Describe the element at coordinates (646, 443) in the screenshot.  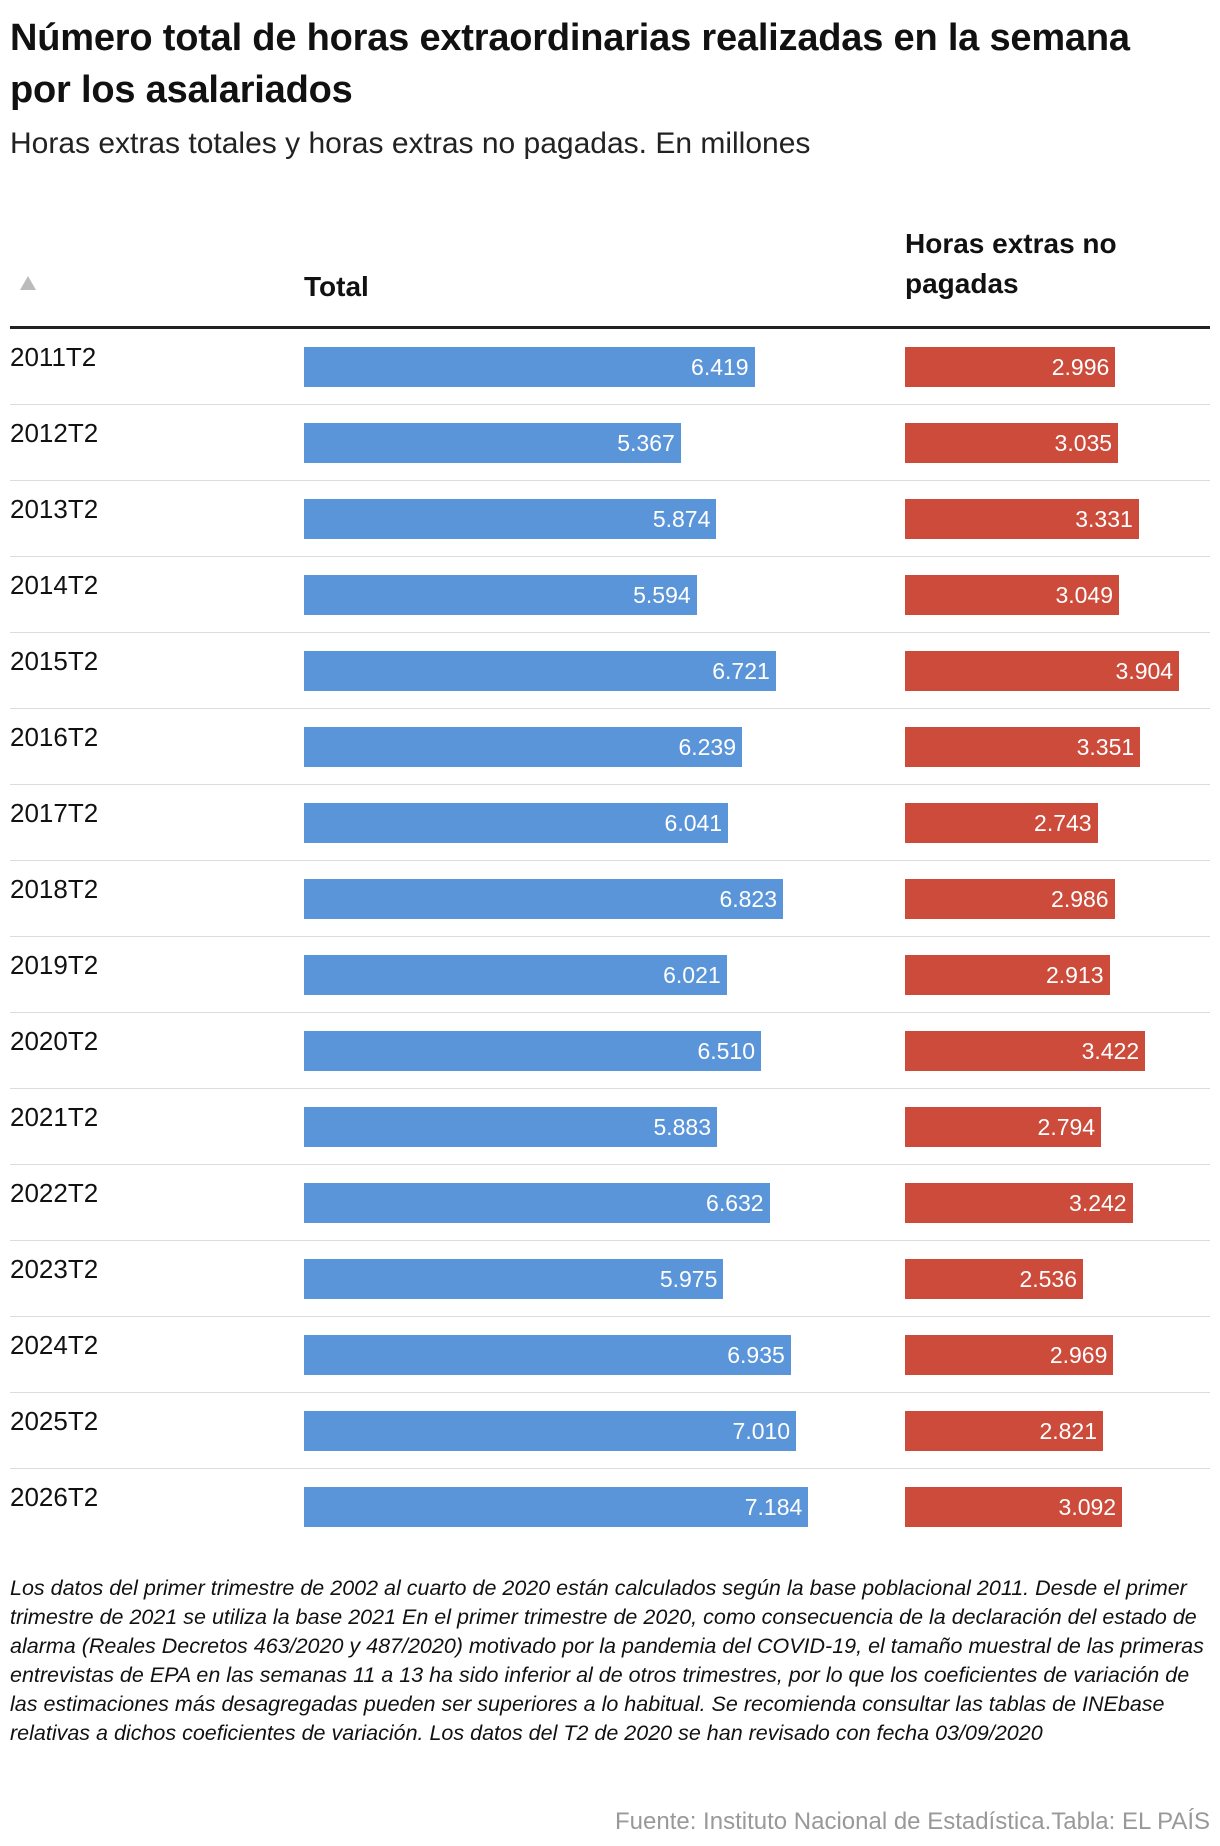
I see `bar-value-label: 5.367` at that location.